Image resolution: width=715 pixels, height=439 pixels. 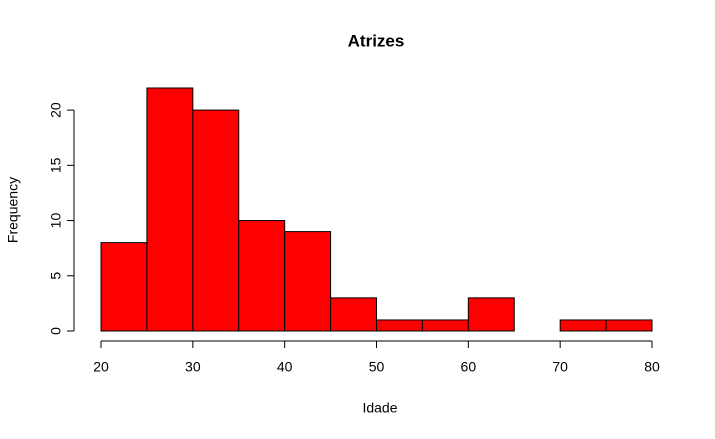 I want to click on y-axis-label: Frequency, so click(x=13, y=210).